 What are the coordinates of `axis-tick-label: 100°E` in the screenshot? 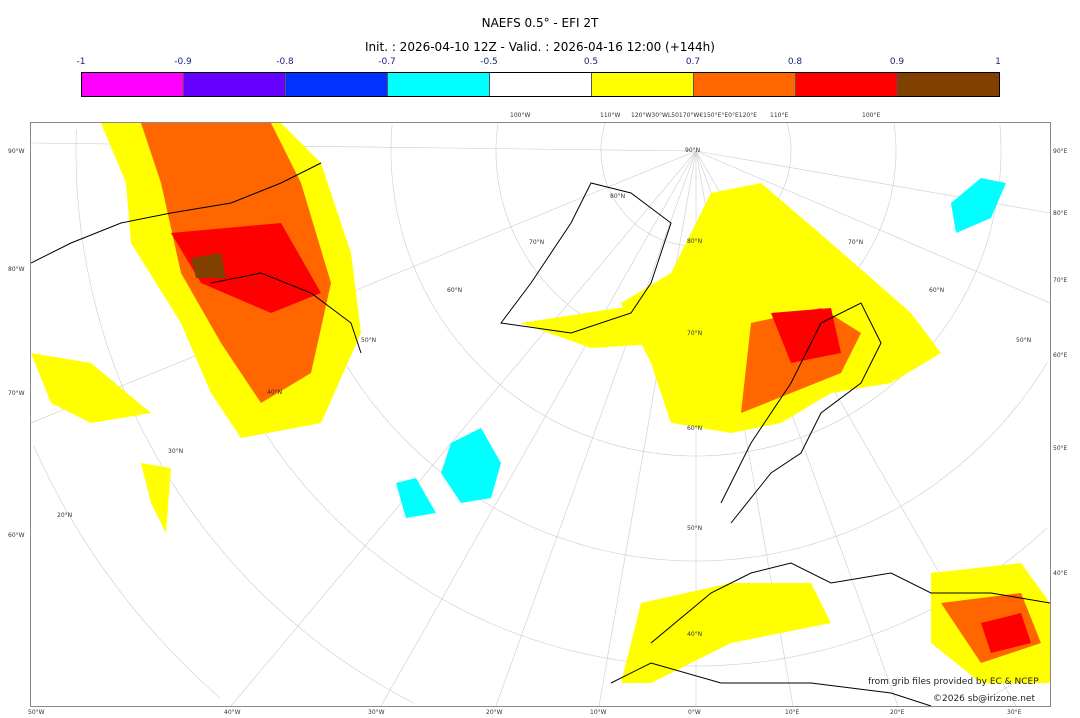 It's located at (871, 115).